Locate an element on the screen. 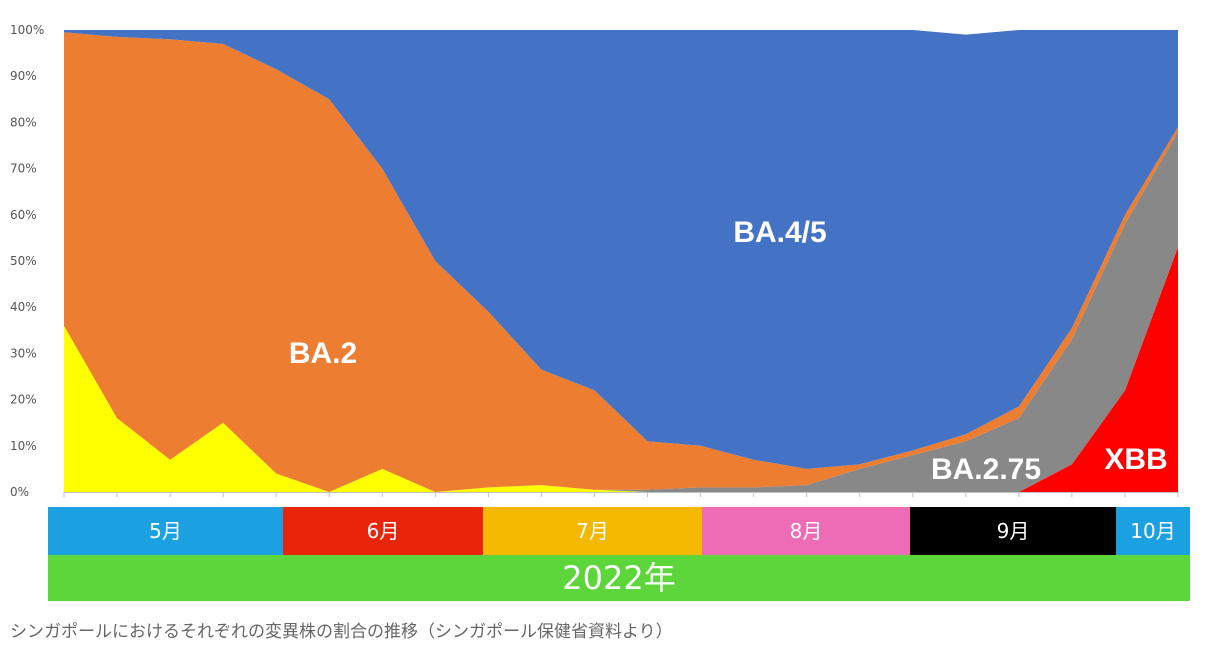 Image resolution: width=1209 pixels, height=648 pixels. year-bar is located at coordinates (619, 578).